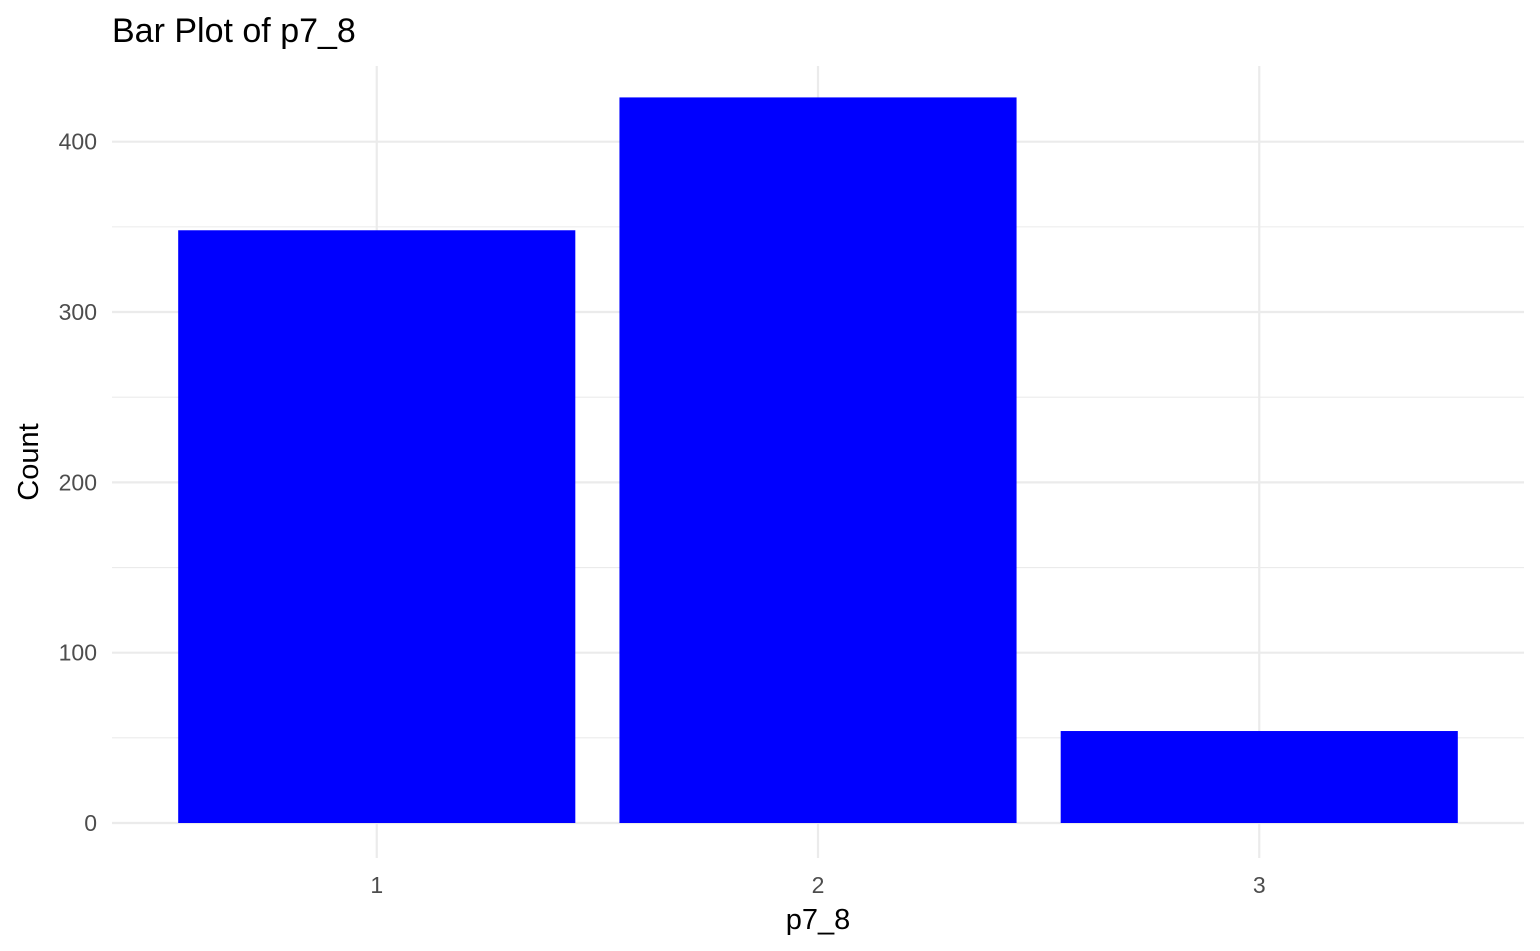  I want to click on y-axis-tick-labels: 0 100 200 300 400, so click(78, 482).